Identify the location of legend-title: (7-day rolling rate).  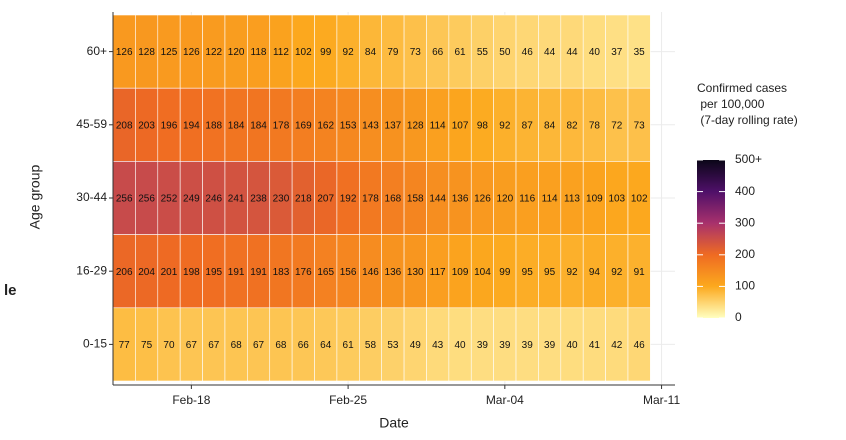
(747, 120).